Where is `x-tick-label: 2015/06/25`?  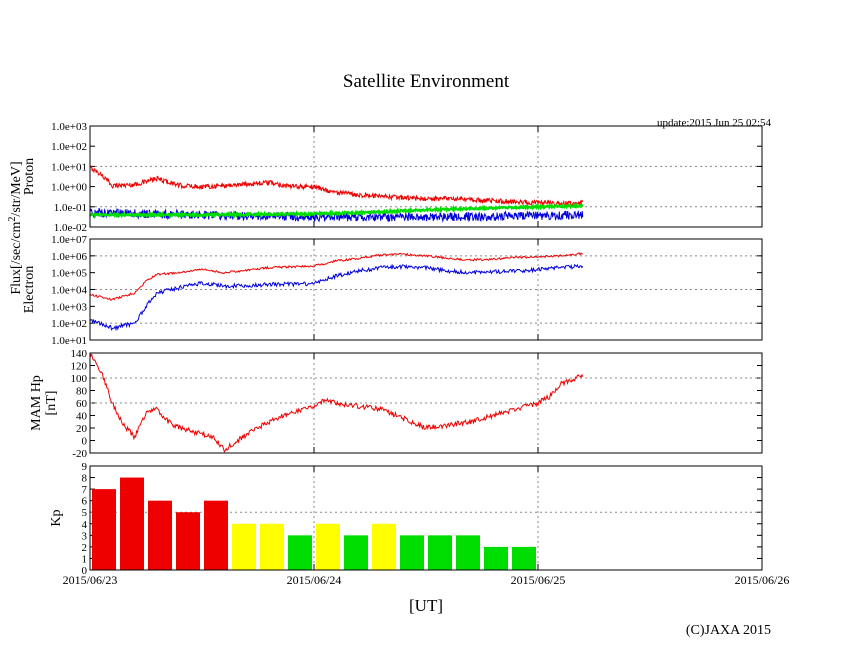
x-tick-label: 2015/06/25 is located at coordinates (538, 580).